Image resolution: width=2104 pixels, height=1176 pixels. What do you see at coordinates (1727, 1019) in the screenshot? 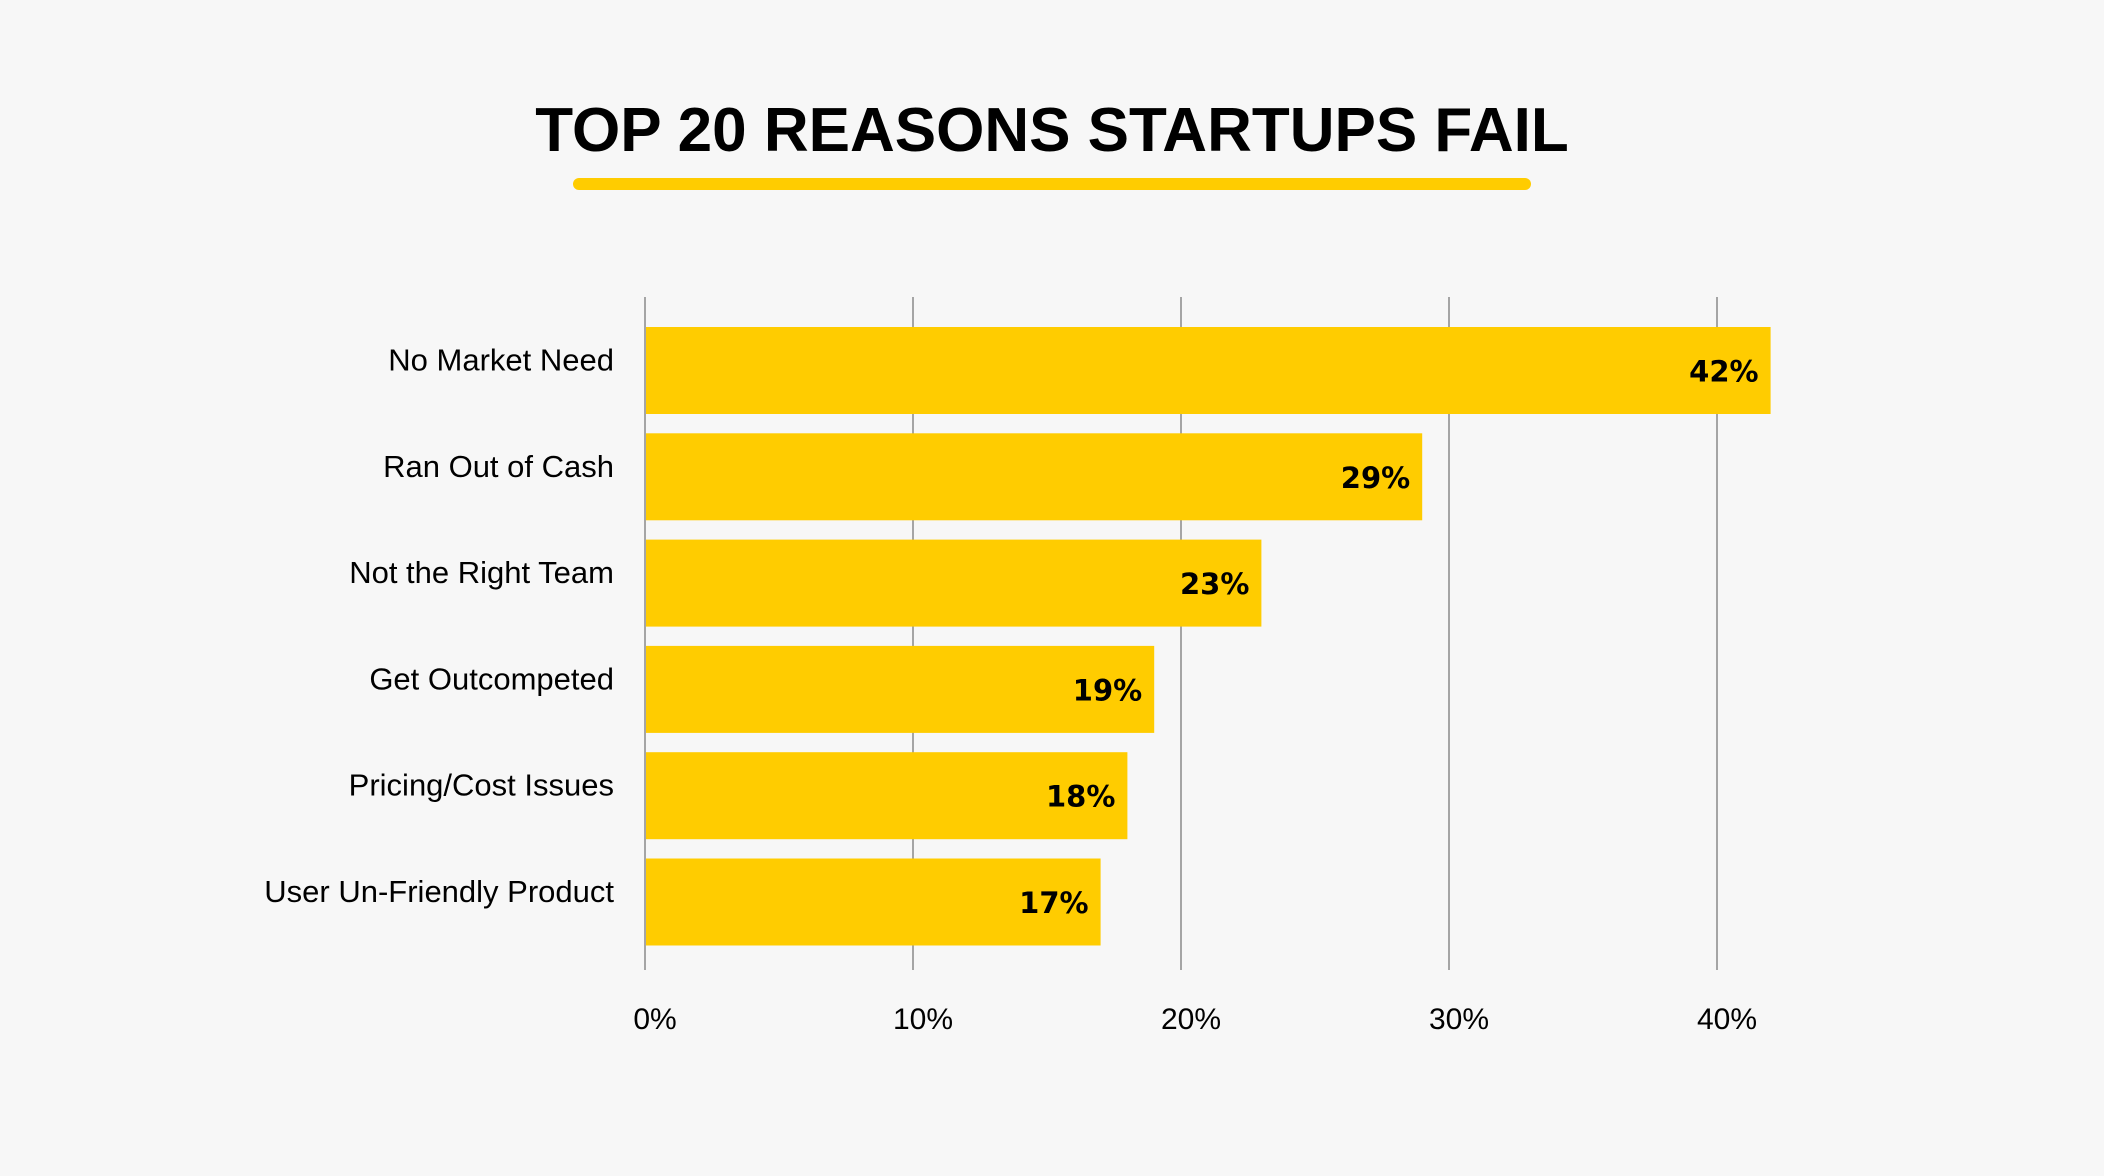
I see `x-tick-label: 40%` at bounding box center [1727, 1019].